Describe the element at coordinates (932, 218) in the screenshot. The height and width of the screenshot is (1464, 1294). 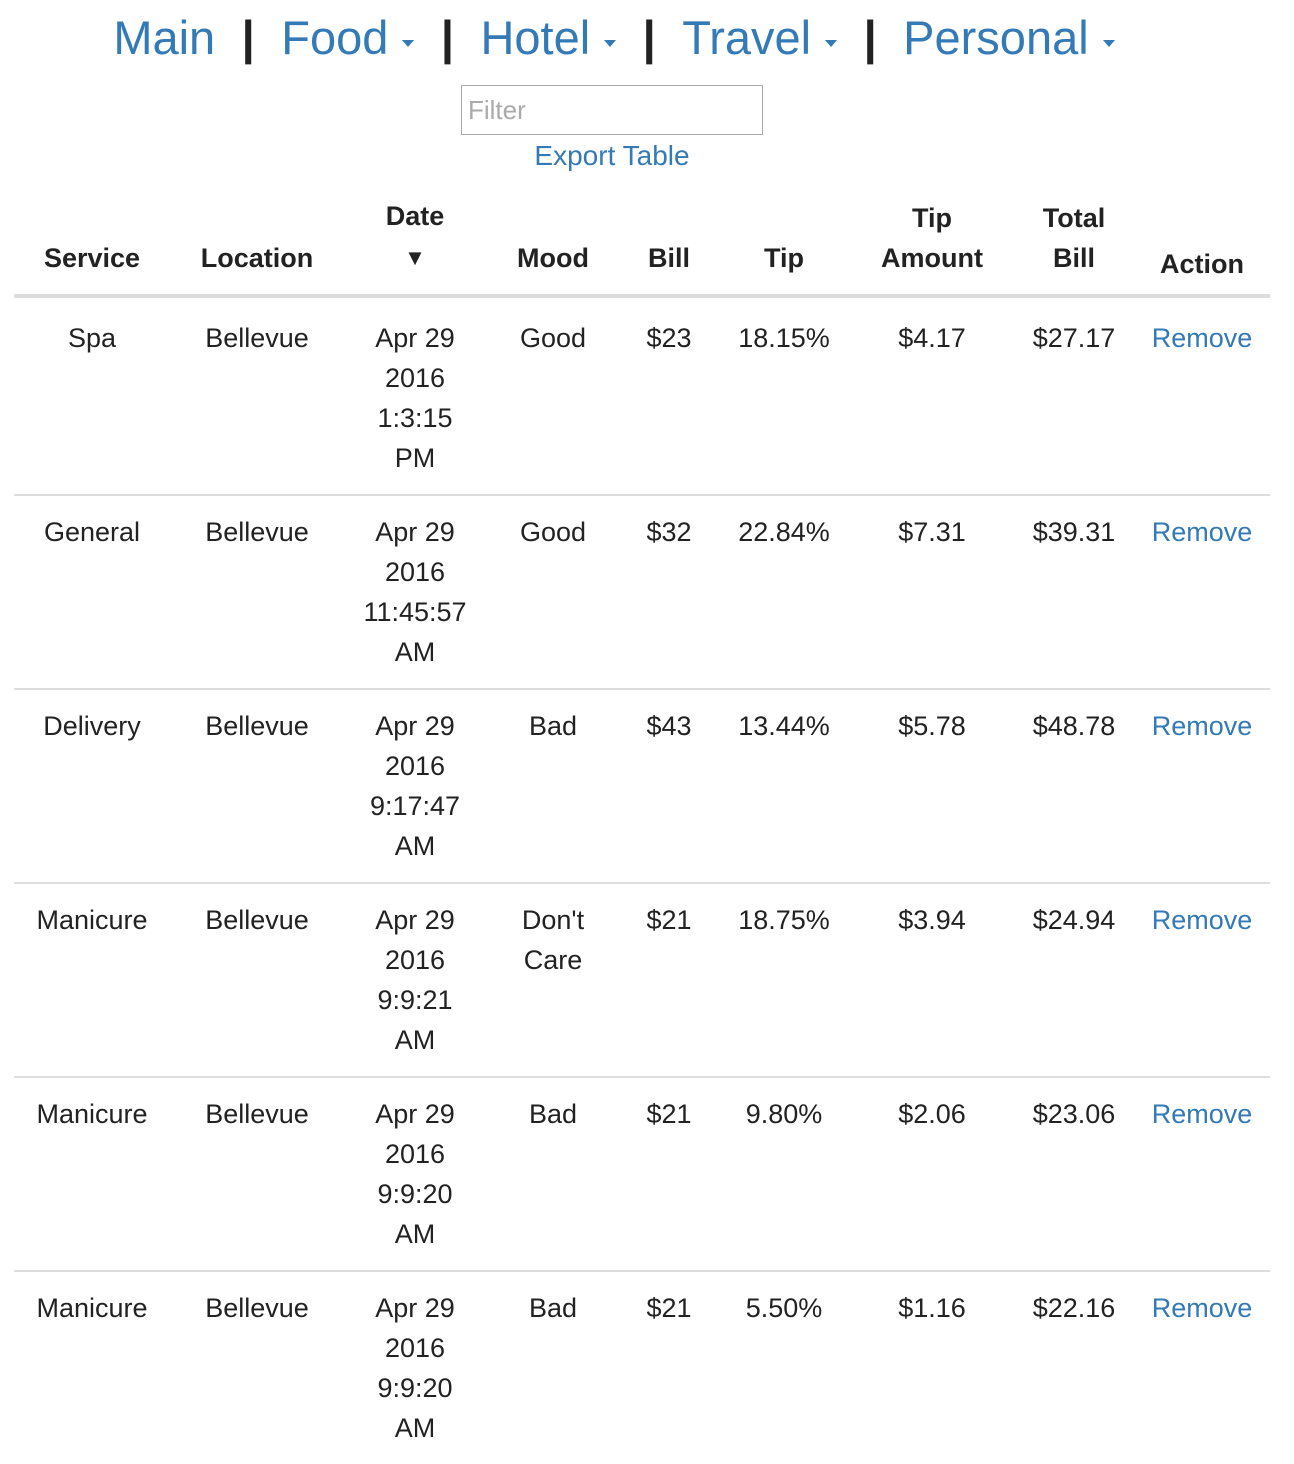
I see `header-tip-amount-line1: Tip` at that location.